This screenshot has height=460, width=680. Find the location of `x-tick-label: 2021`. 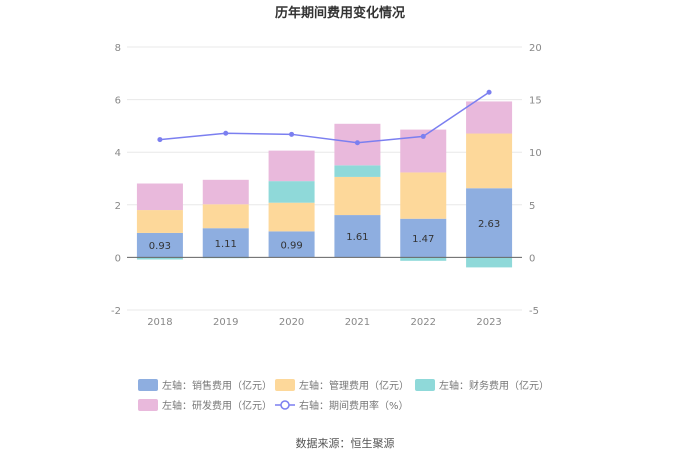

x-tick-label: 2021 is located at coordinates (357, 322).